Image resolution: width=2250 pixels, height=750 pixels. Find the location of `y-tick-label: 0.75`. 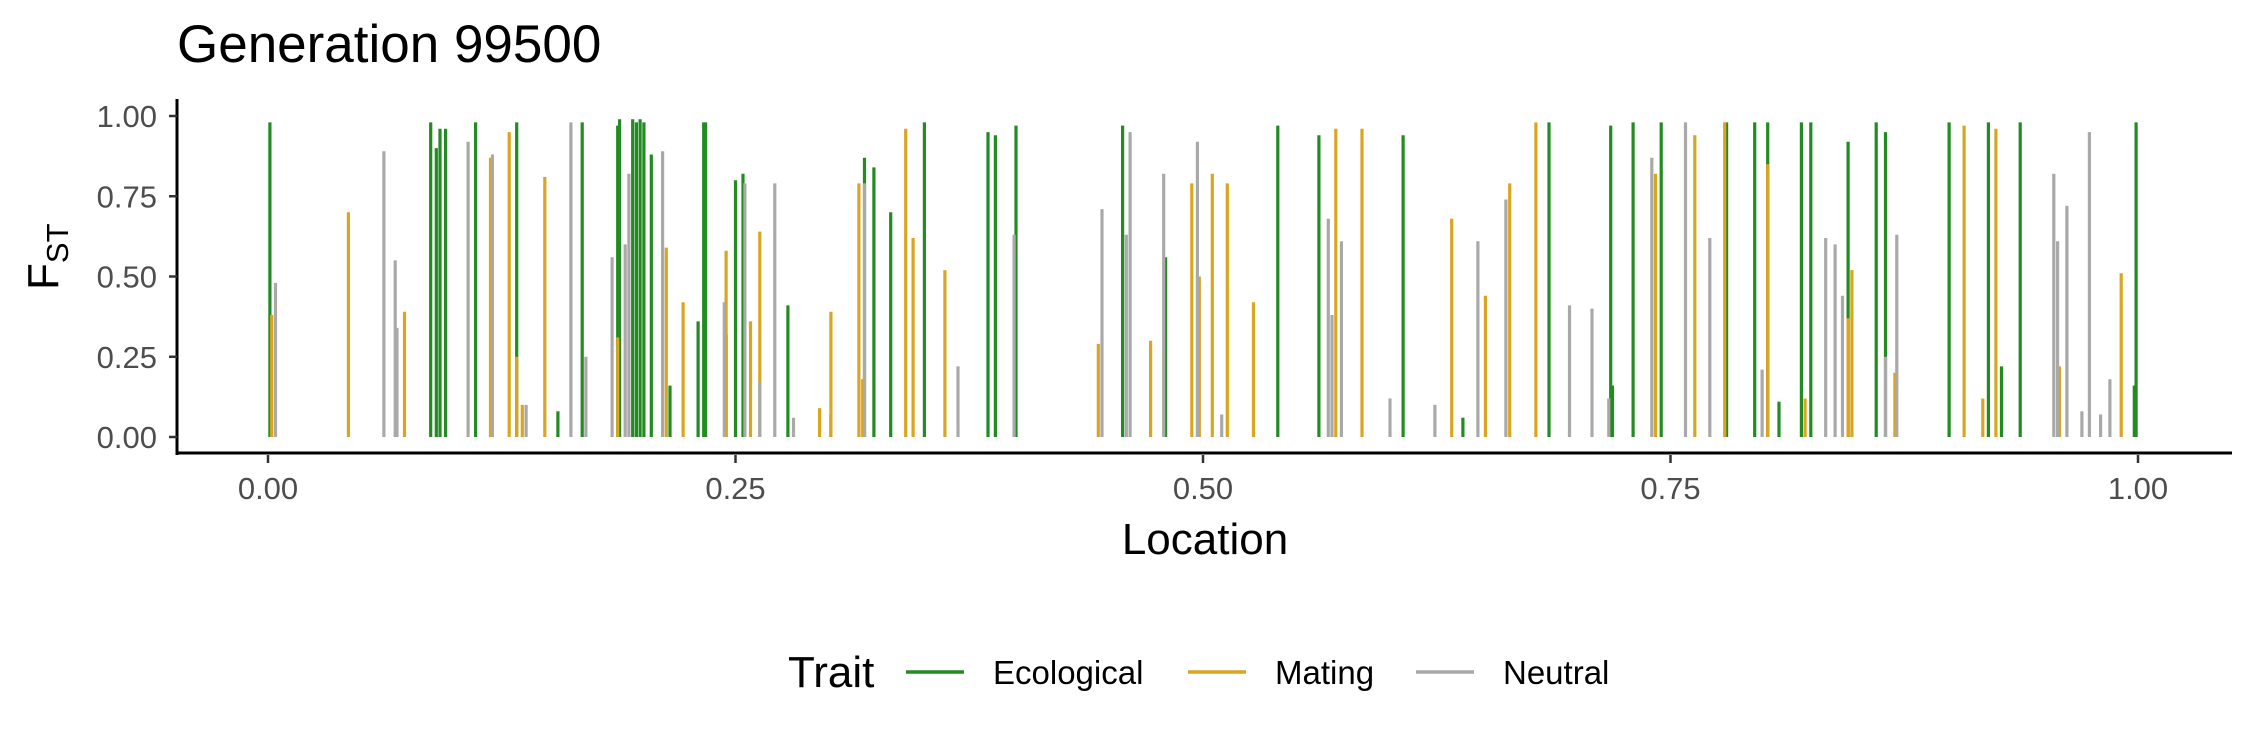

y-tick-label: 0.75 is located at coordinates (127, 196).